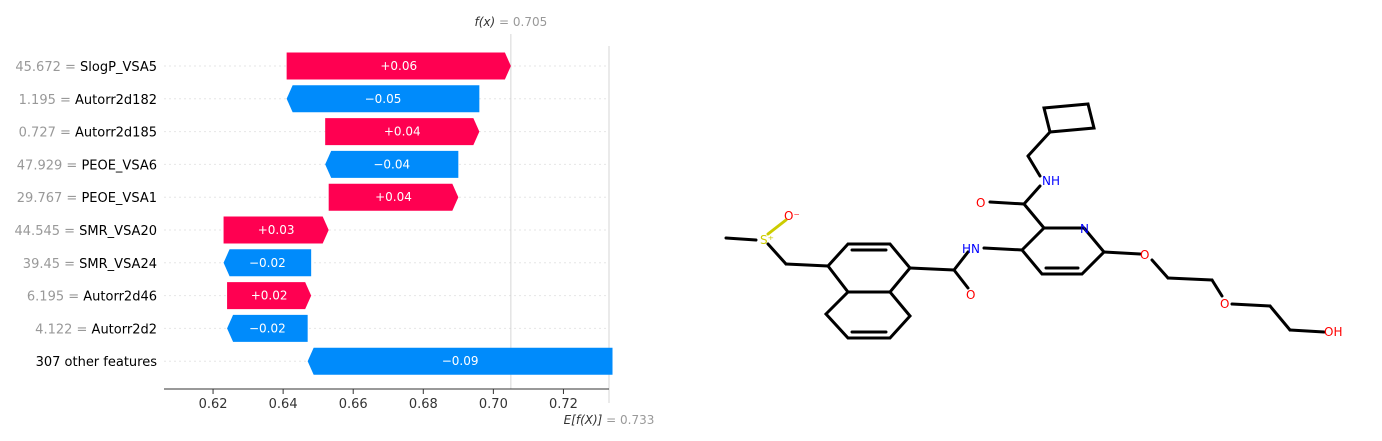 This screenshot has width=1382, height=441. I want to click on x-tick-label: 0.70, so click(493, 404).